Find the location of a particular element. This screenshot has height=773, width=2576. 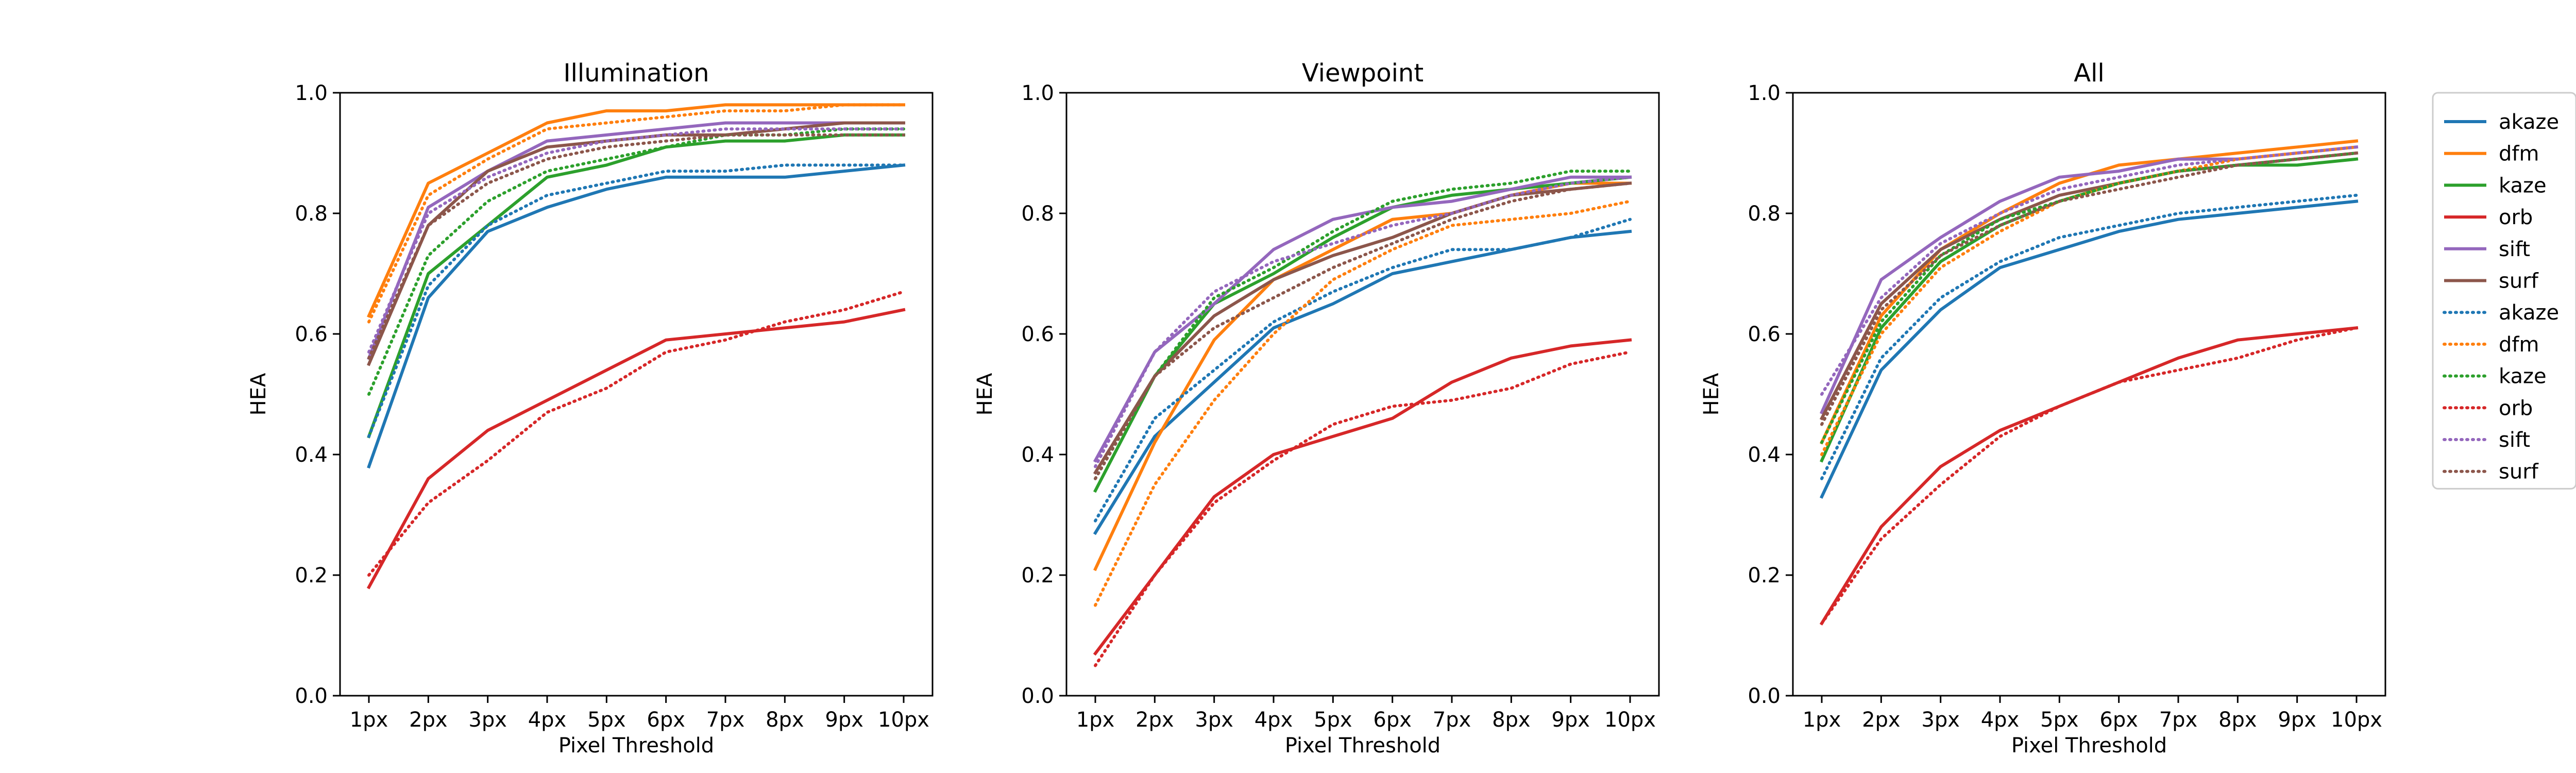

legend-frame is located at coordinates (2504, 291).